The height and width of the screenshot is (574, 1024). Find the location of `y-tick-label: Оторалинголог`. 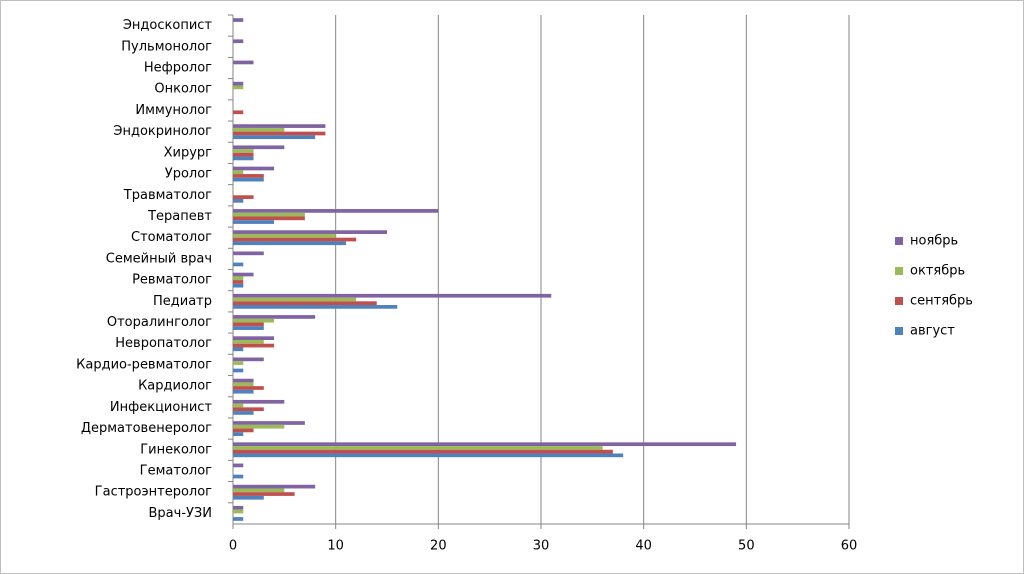

y-tick-label: Оторалинголог is located at coordinates (159, 322).